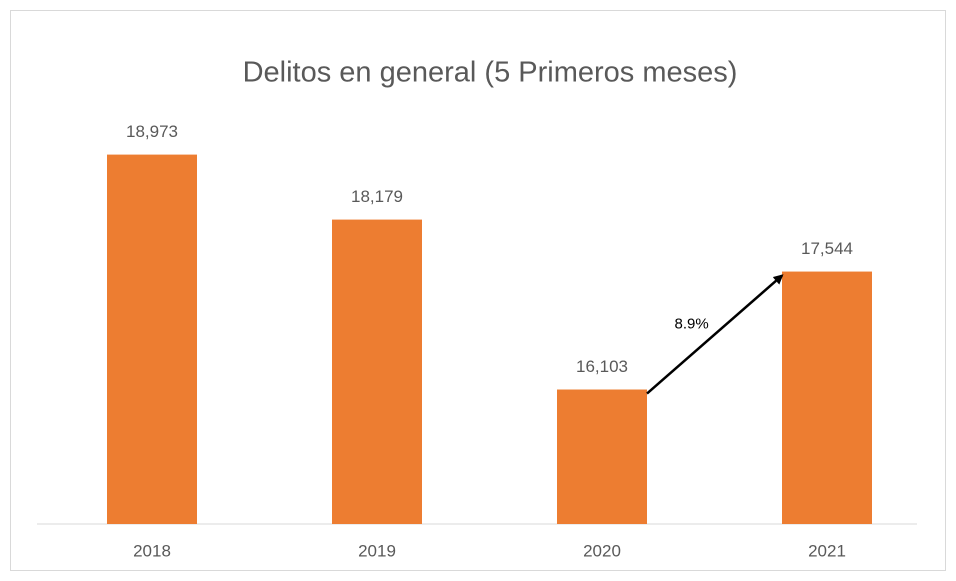 The image size is (956, 581). Describe the element at coordinates (827, 550) in the screenshot. I see `x-tick-label: 2021` at that location.